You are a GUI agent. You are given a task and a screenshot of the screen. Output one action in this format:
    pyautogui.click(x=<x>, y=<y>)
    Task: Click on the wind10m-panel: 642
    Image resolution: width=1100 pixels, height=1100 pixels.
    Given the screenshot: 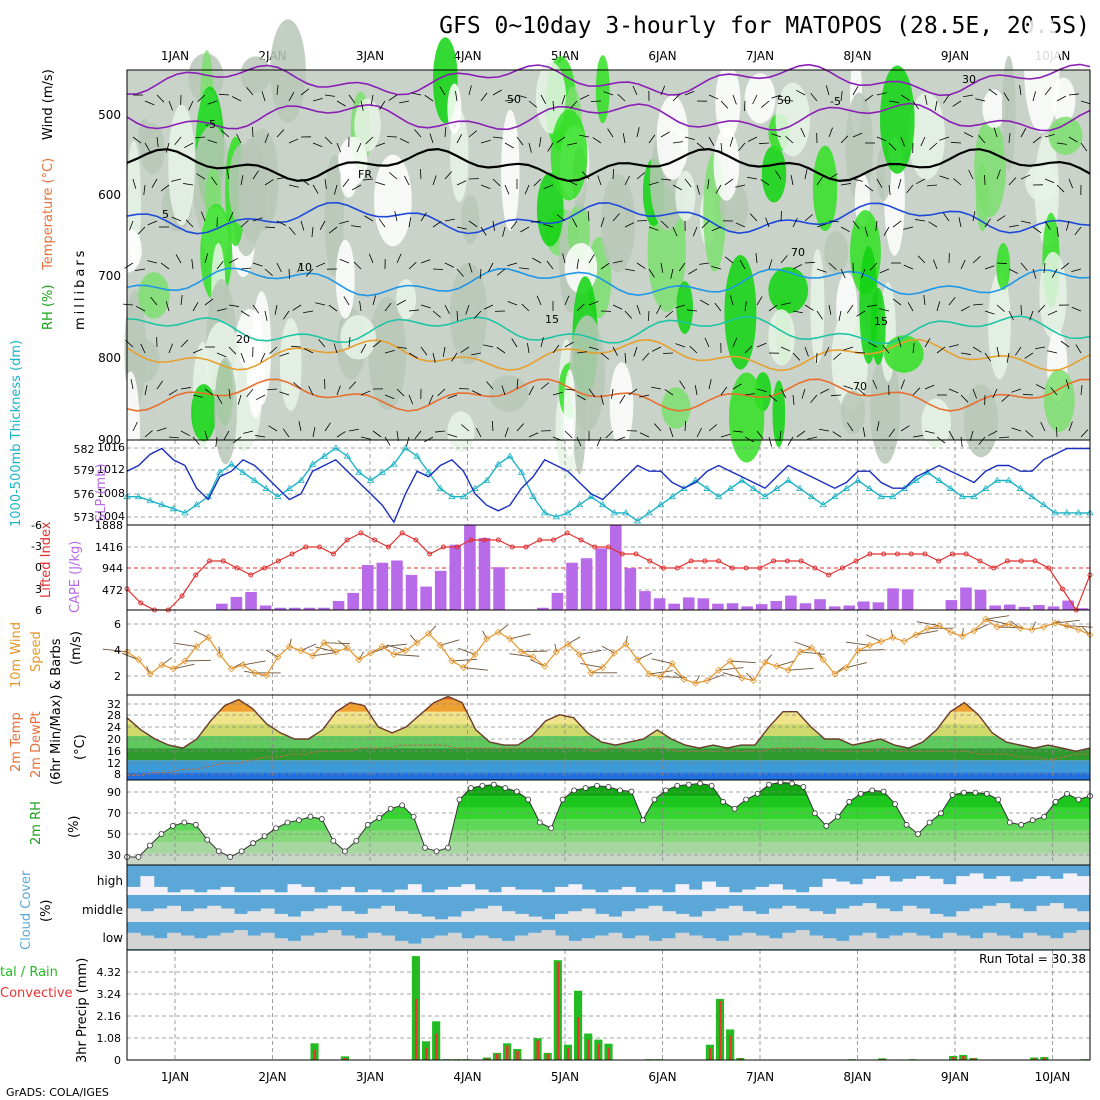 What is the action you would take?
    pyautogui.click(x=598, y=652)
    